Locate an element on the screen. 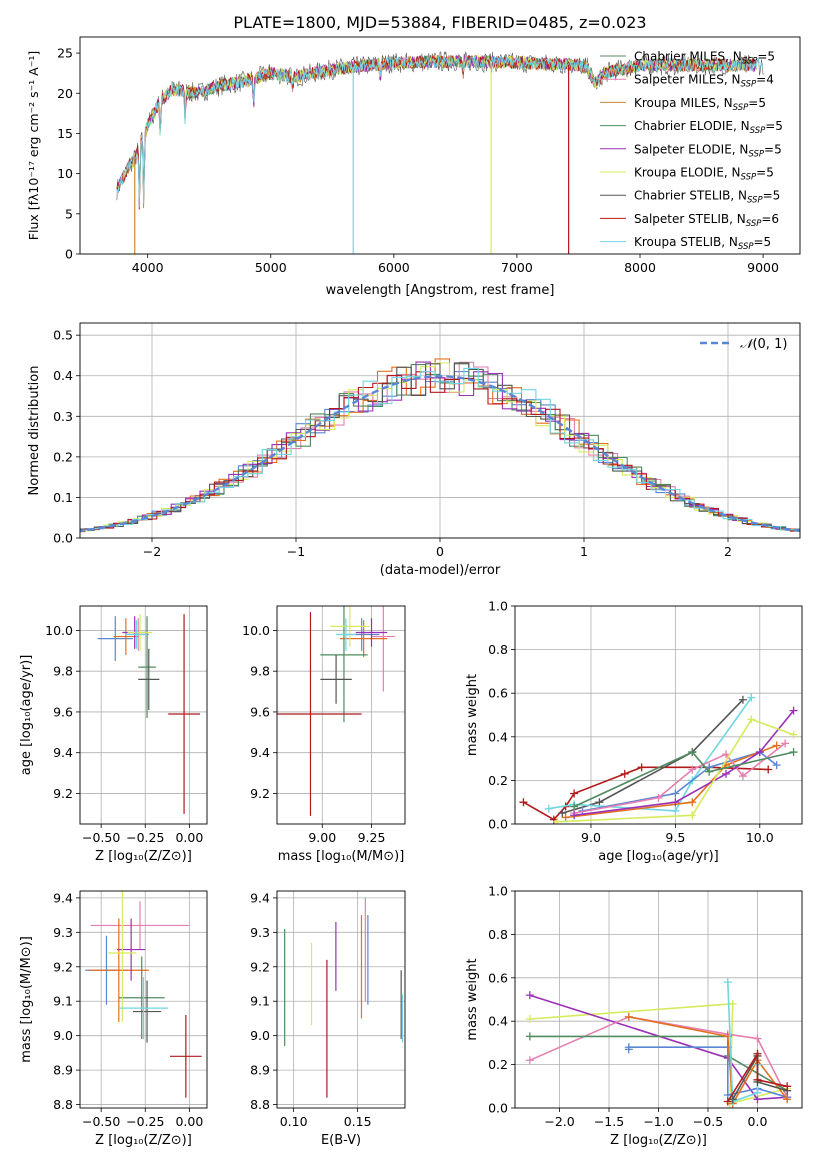 This screenshot has width=819, height=1170. y-tick-label: 9.6 is located at coordinates (260, 711).